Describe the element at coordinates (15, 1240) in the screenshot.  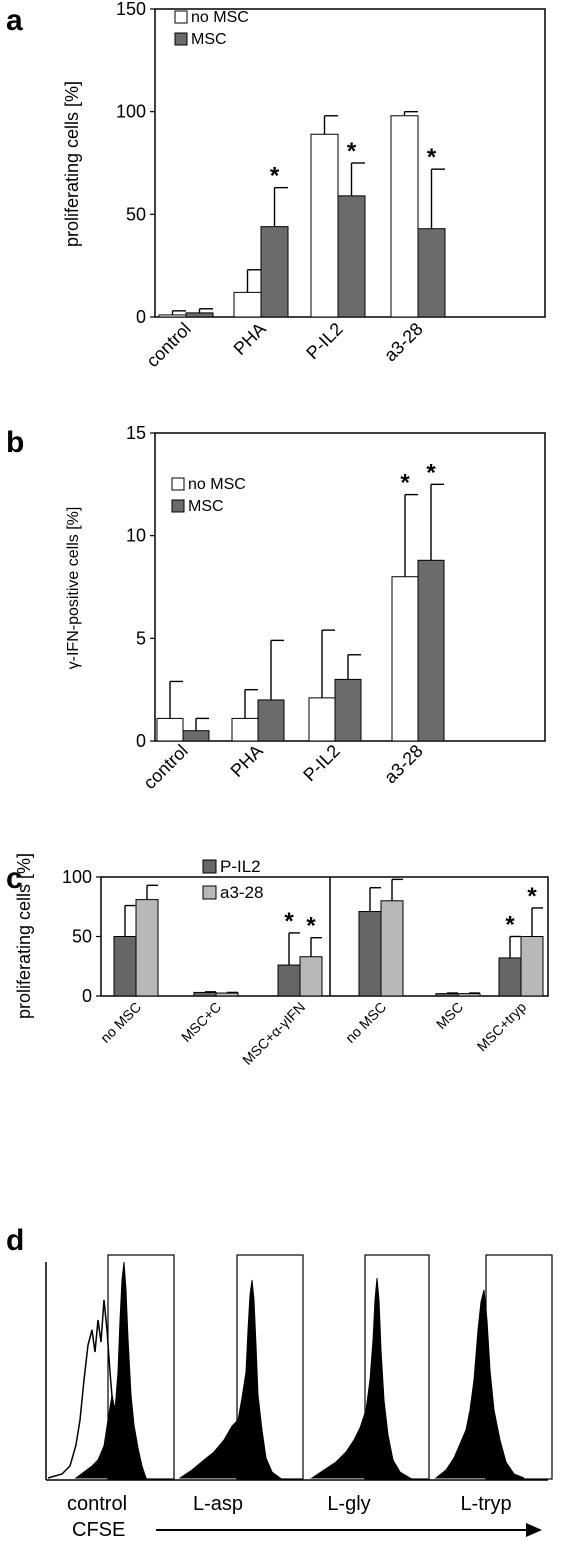
I see `panel-label-d: d` at that location.